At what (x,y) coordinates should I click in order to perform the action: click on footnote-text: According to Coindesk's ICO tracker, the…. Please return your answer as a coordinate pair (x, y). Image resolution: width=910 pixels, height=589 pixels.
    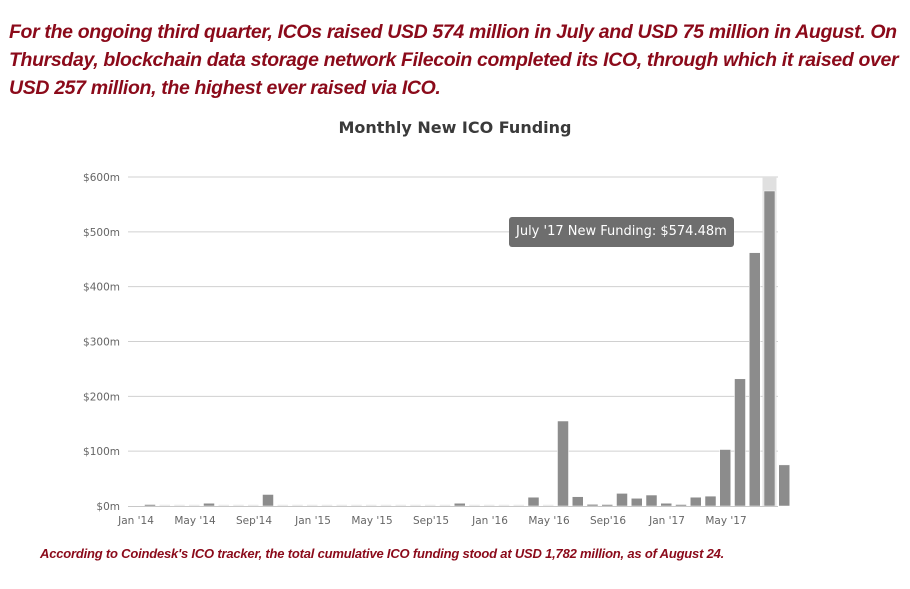
    Looking at the image, I should click on (382, 553).